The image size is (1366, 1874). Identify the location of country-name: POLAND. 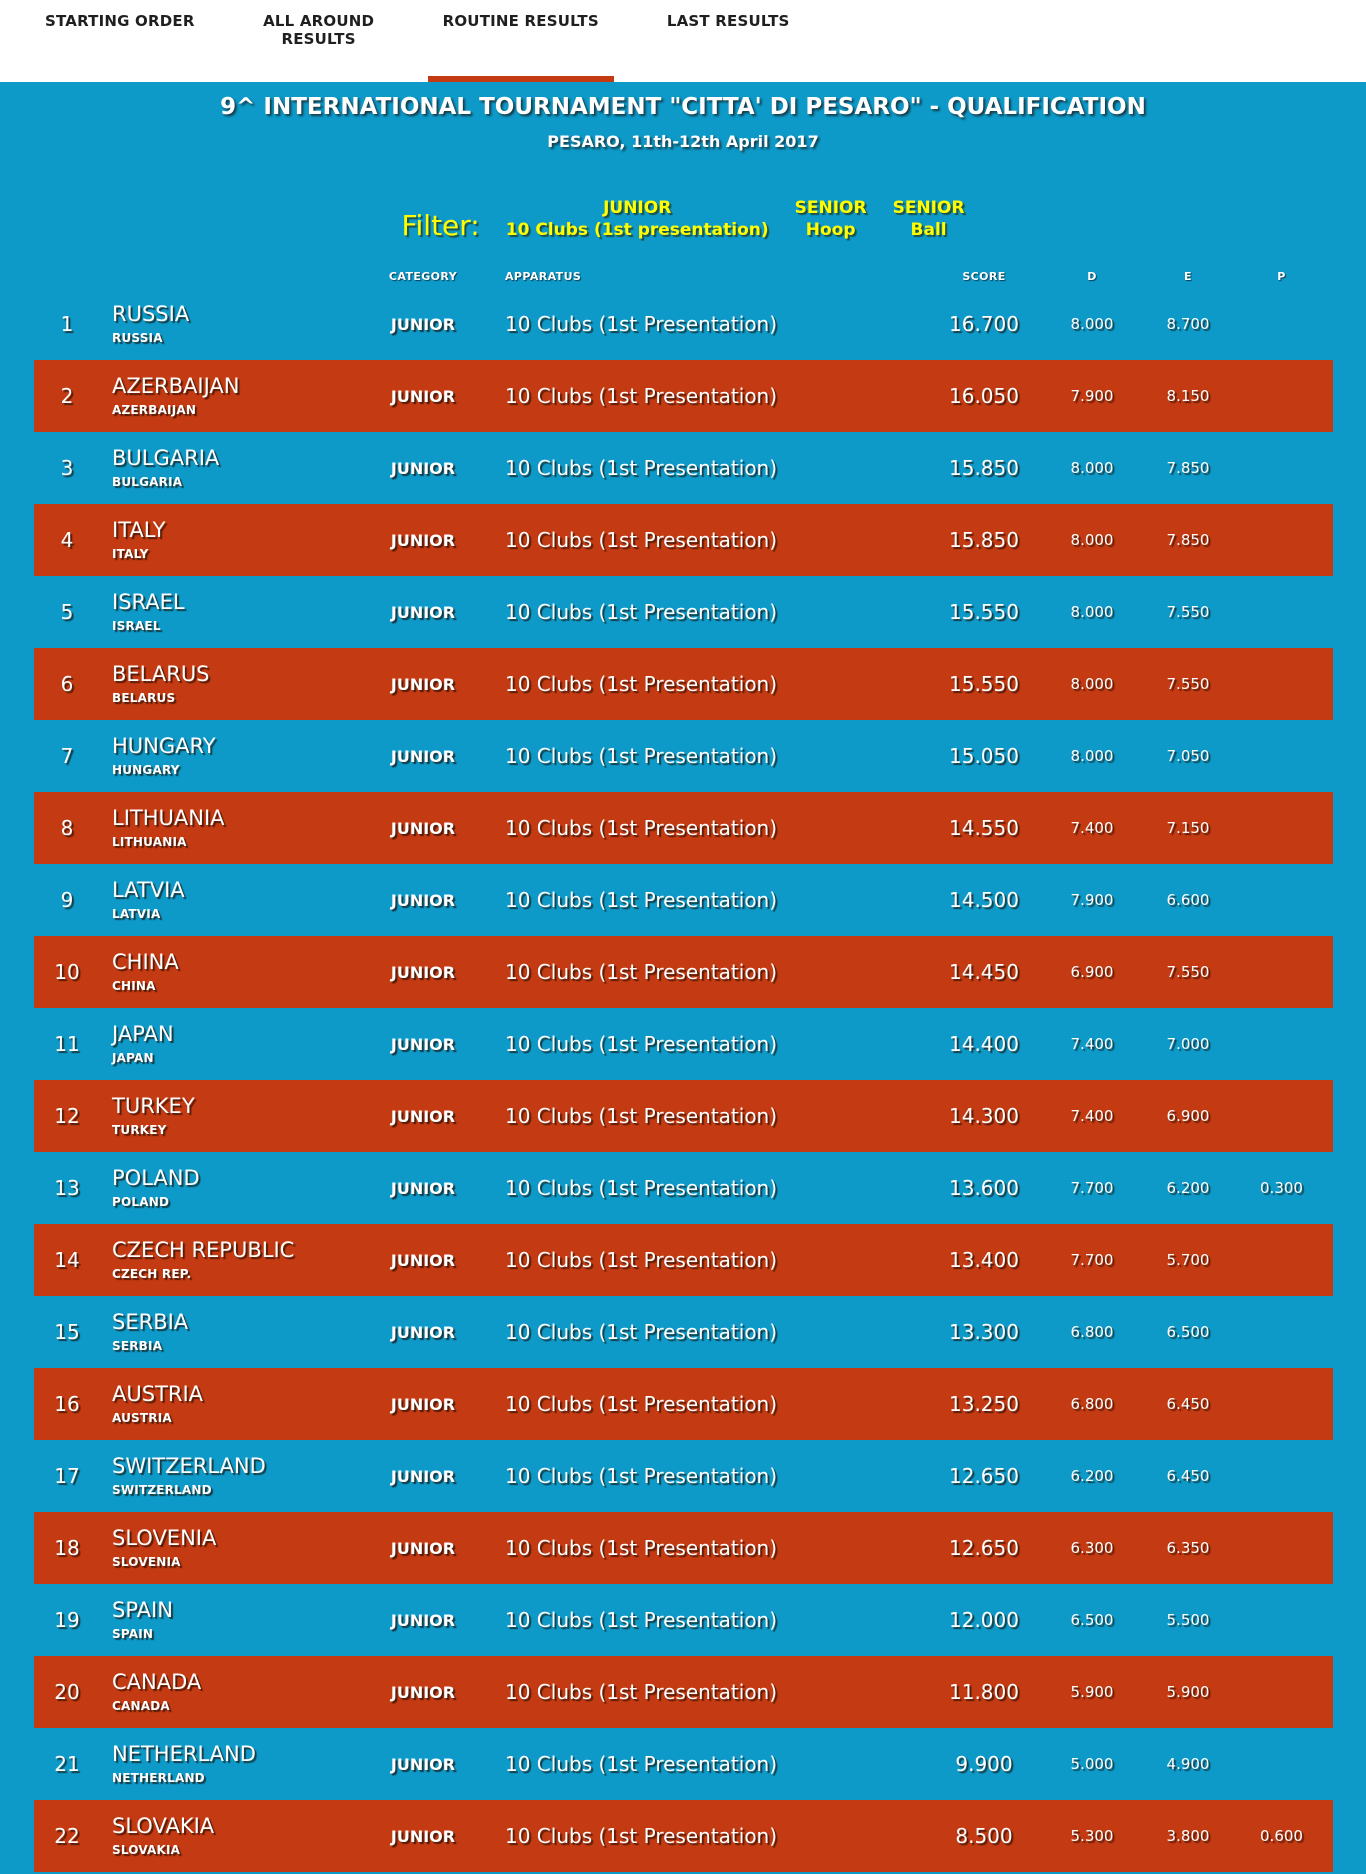
(156, 1178).